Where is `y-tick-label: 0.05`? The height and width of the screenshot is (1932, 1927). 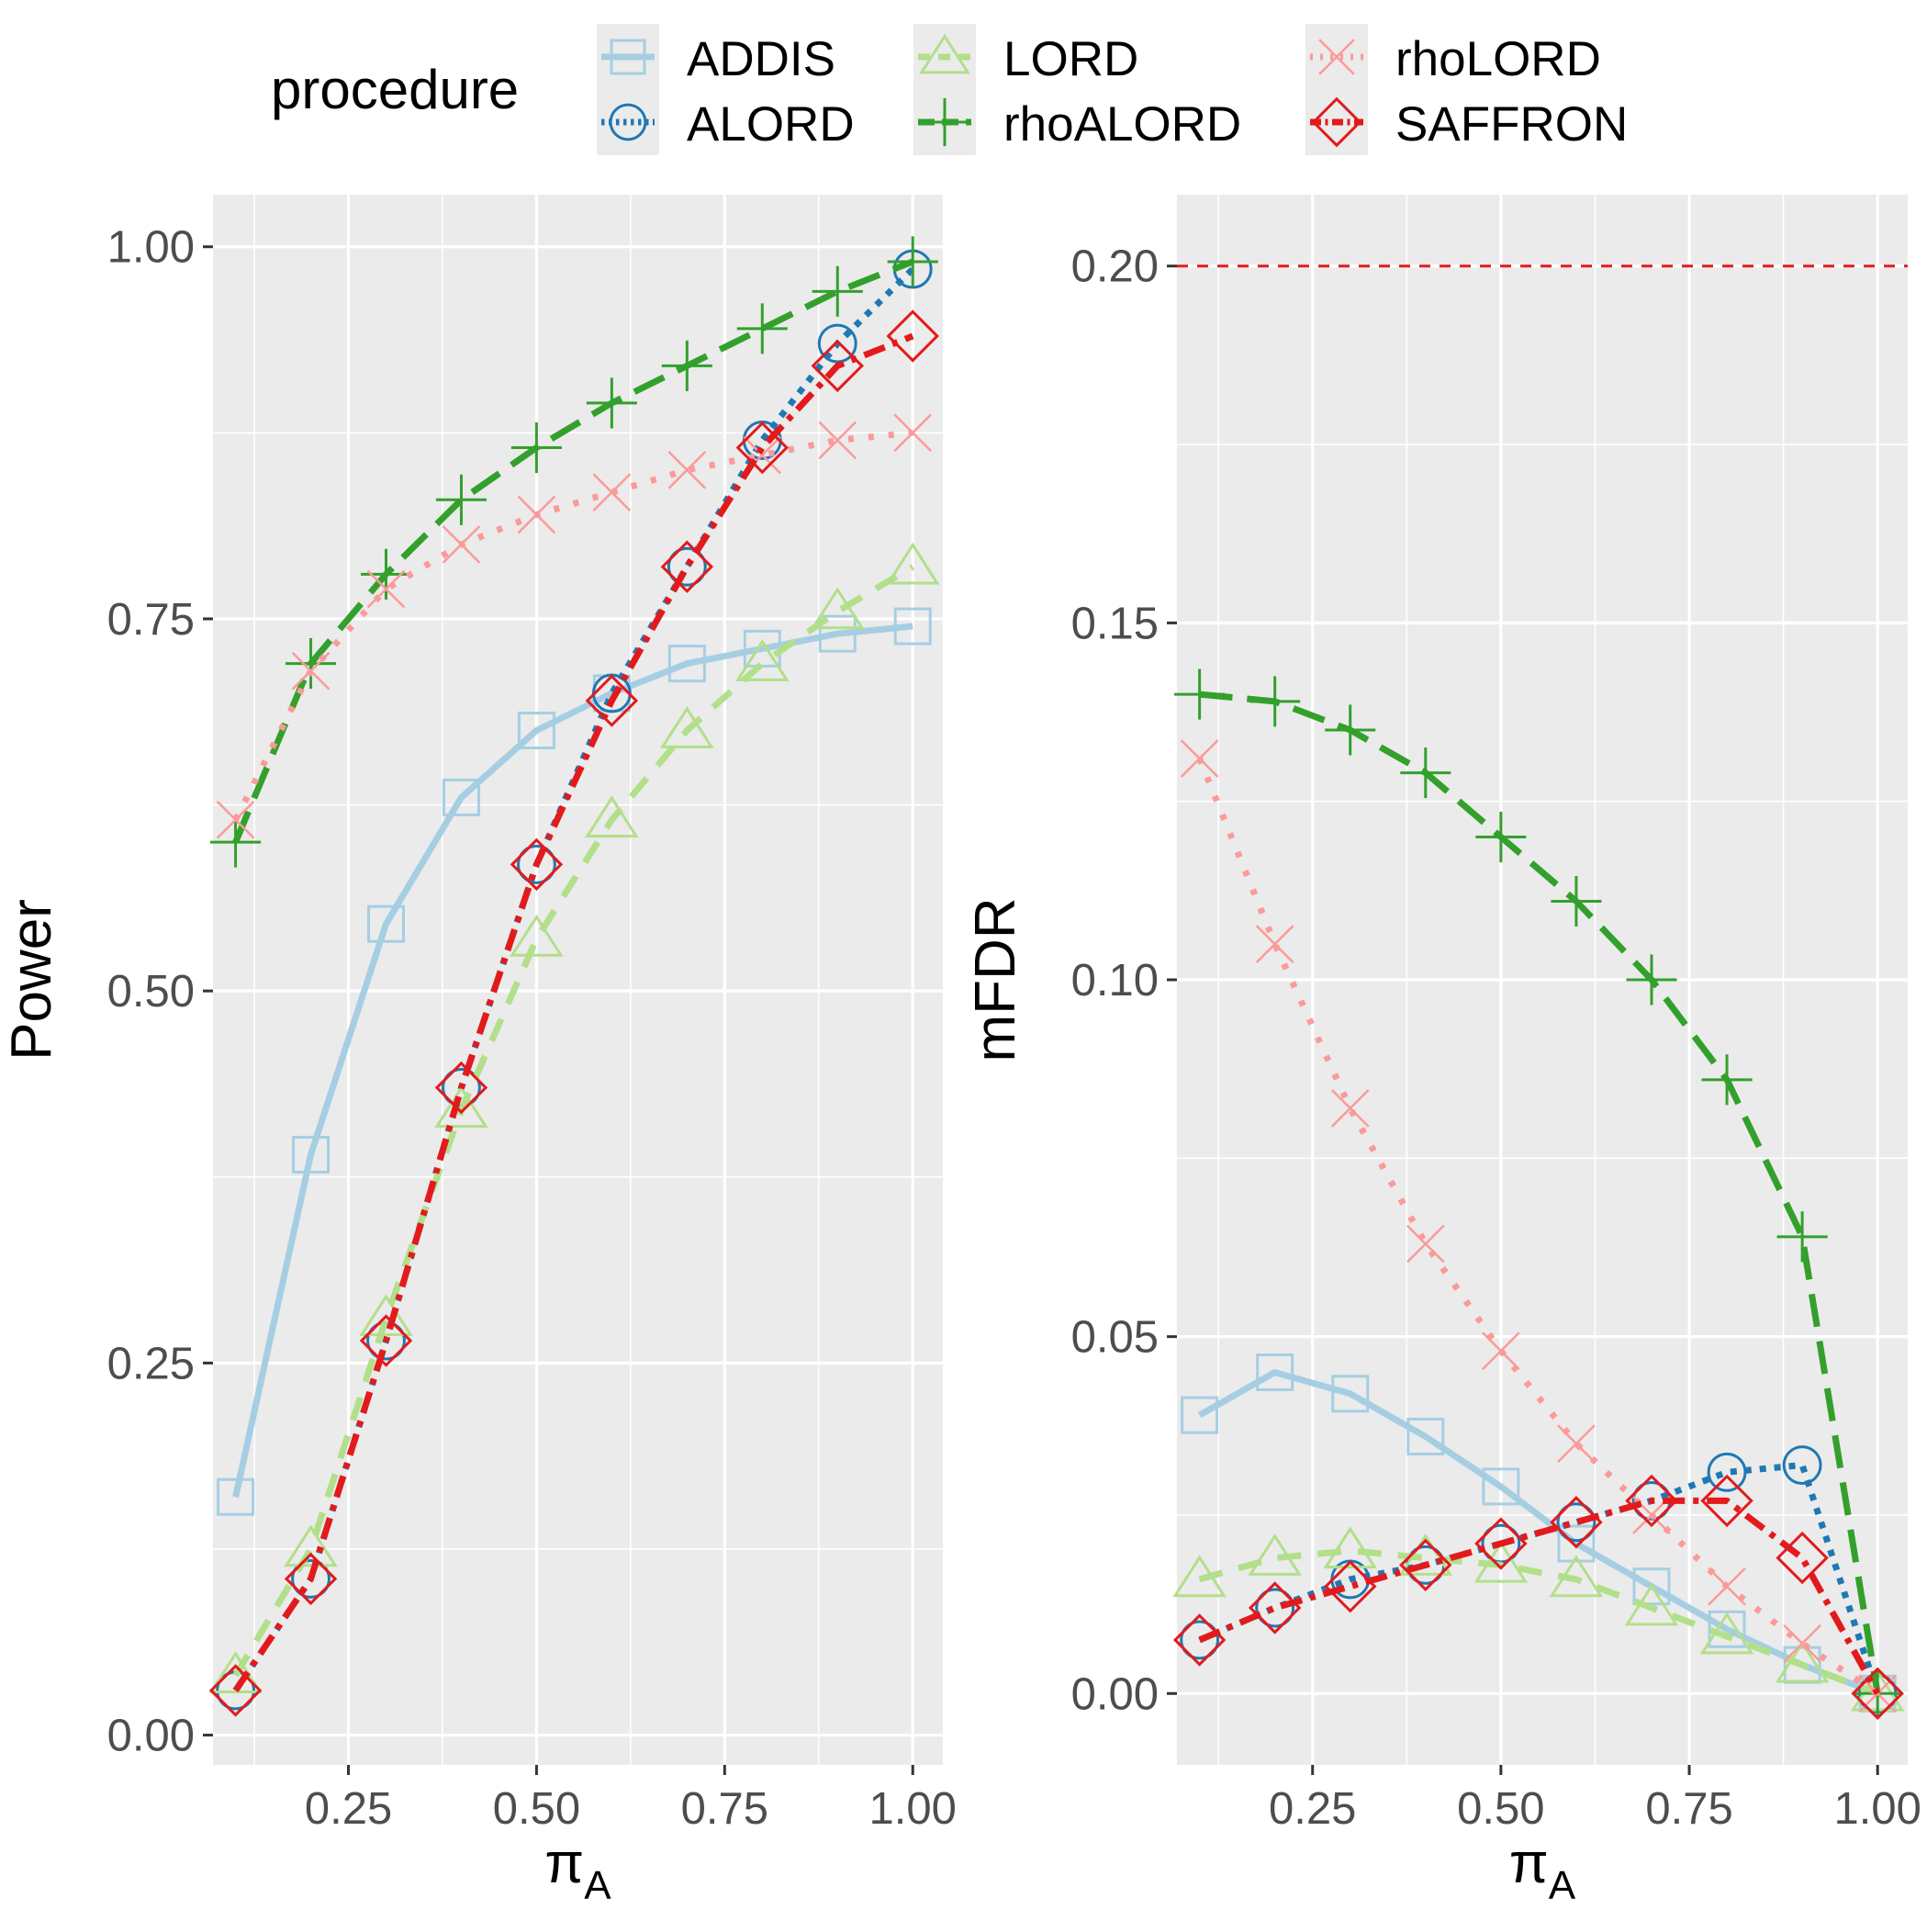
y-tick-label: 0.05 is located at coordinates (1115, 1338).